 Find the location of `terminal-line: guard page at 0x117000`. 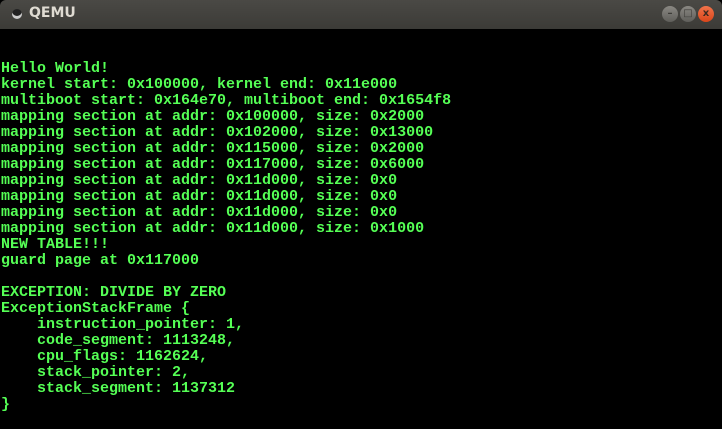

terminal-line: guard page at 0x117000 is located at coordinates (100, 260).